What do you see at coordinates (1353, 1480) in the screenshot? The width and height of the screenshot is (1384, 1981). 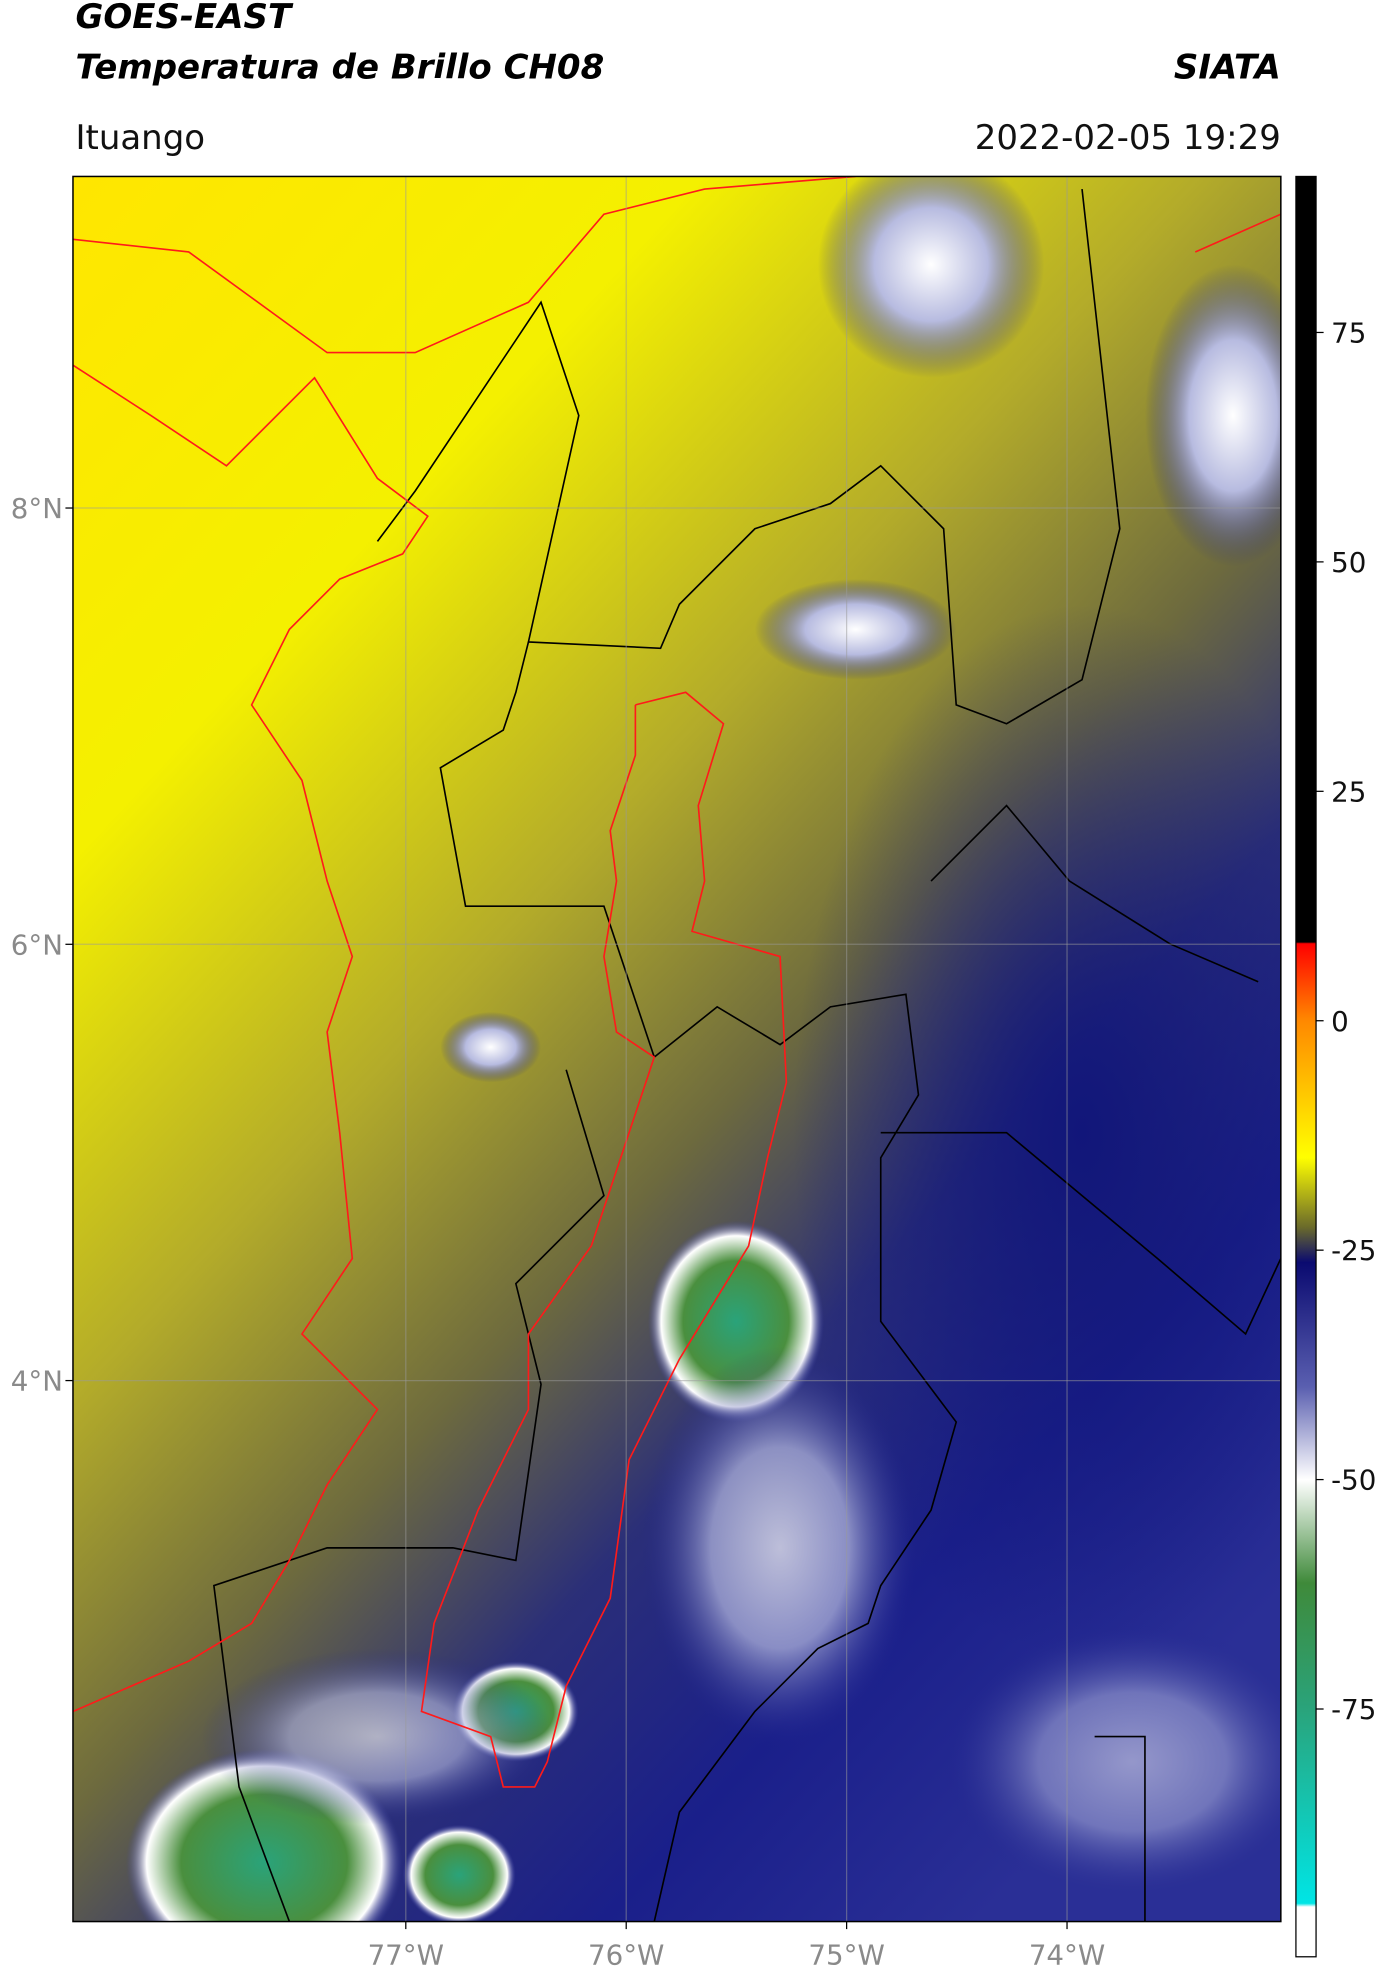 I see `colorbar-tick-label: -50` at bounding box center [1353, 1480].